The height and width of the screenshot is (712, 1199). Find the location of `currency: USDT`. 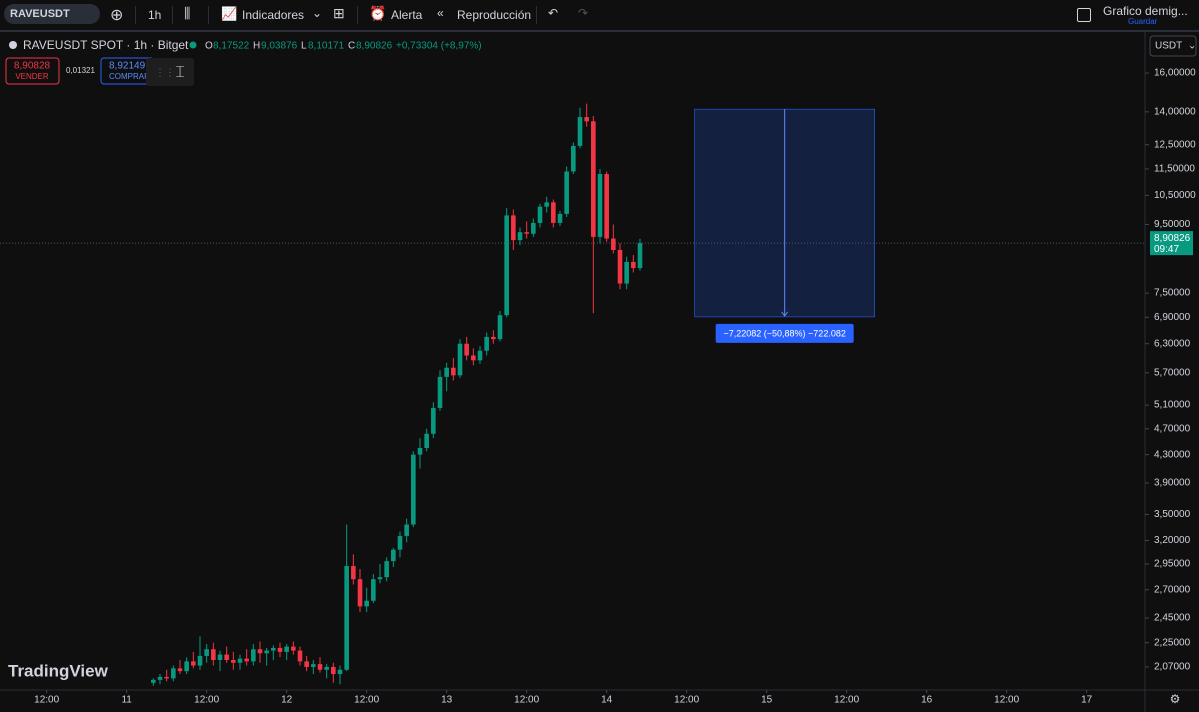

currency: USDT is located at coordinates (1168, 46).